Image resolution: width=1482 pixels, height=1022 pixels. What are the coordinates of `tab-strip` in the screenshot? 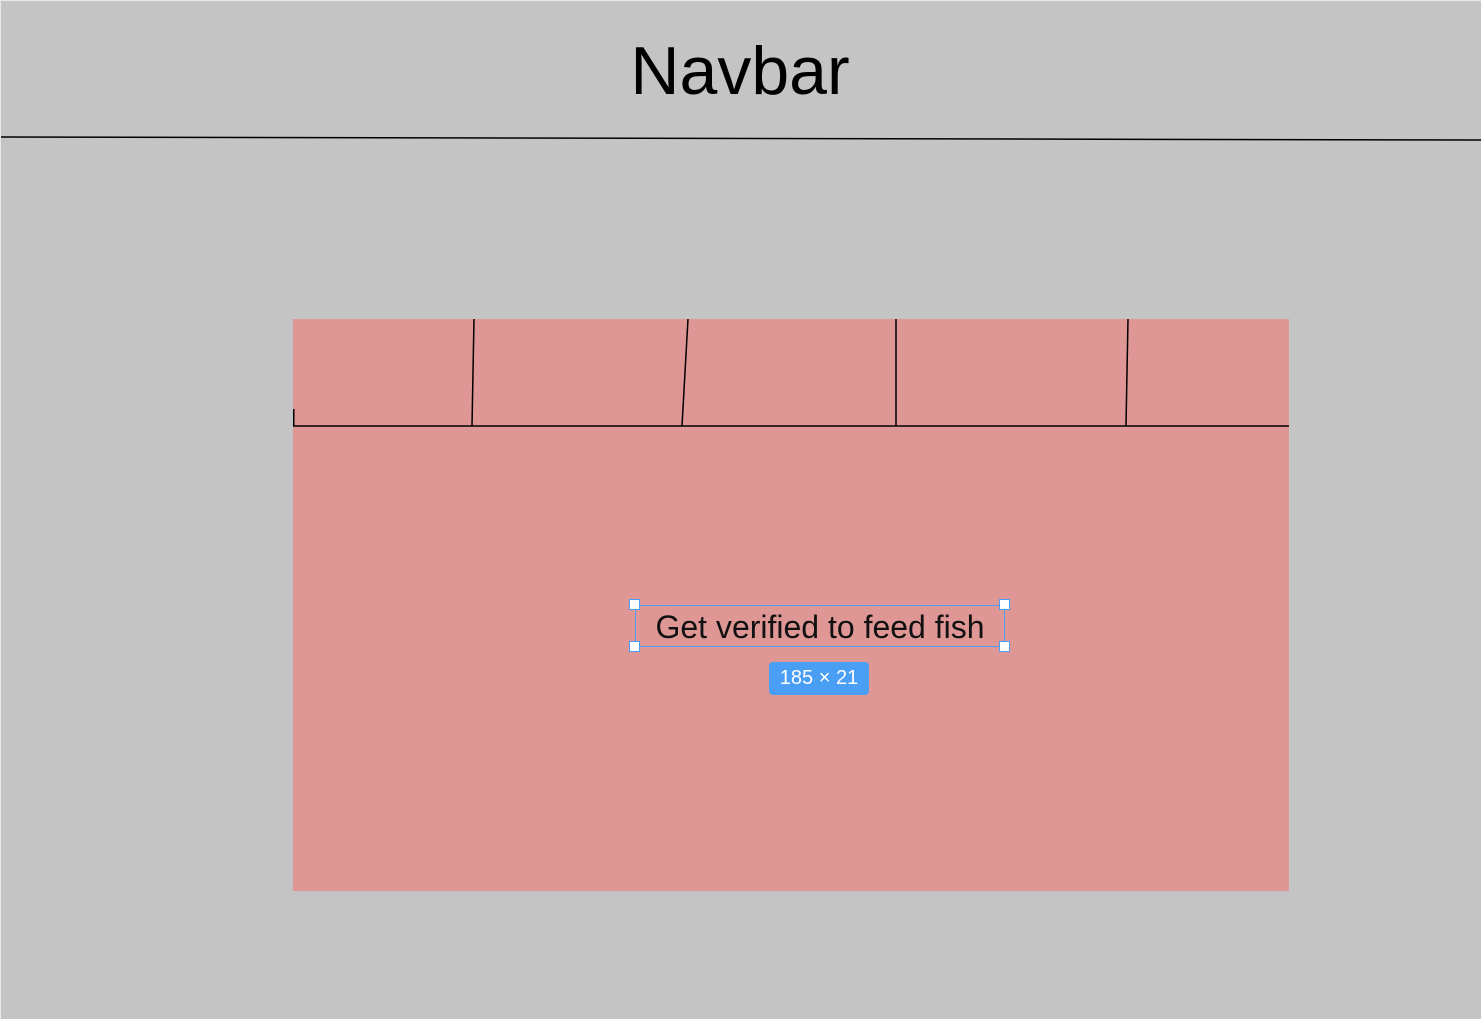 It's located at (791, 373).